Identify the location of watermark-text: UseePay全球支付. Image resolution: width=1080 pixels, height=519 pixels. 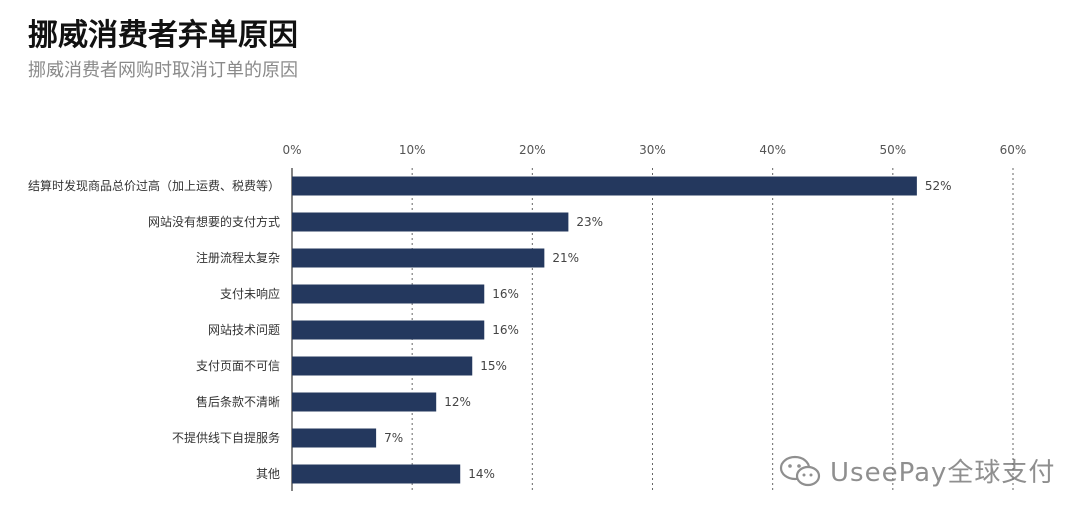
(943, 473).